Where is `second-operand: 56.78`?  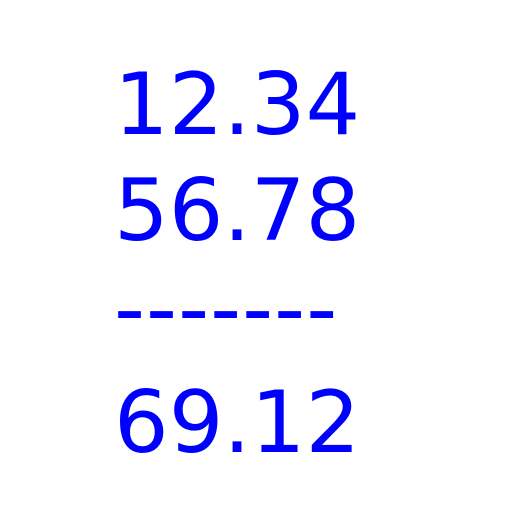 second-operand: 56.78 is located at coordinates (237, 211).